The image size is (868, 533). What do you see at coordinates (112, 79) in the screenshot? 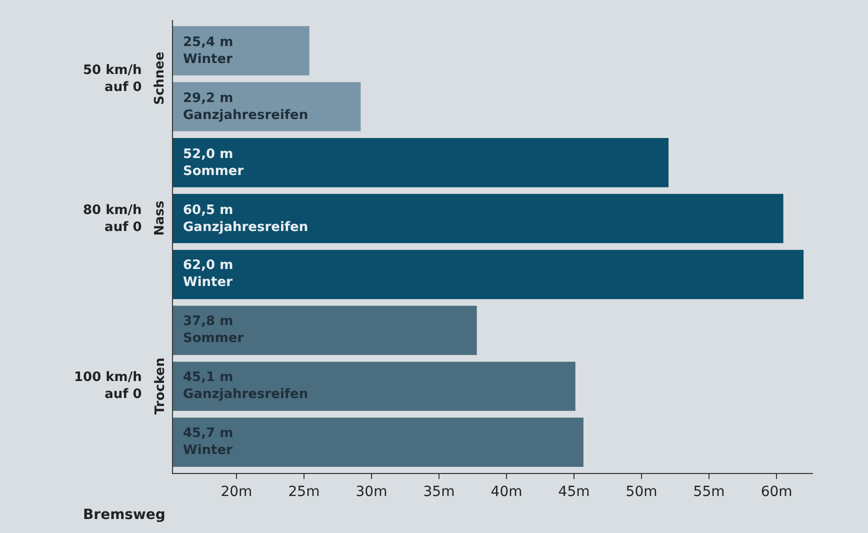
I see `text: 50 km/h auf 0` at bounding box center [112, 79].